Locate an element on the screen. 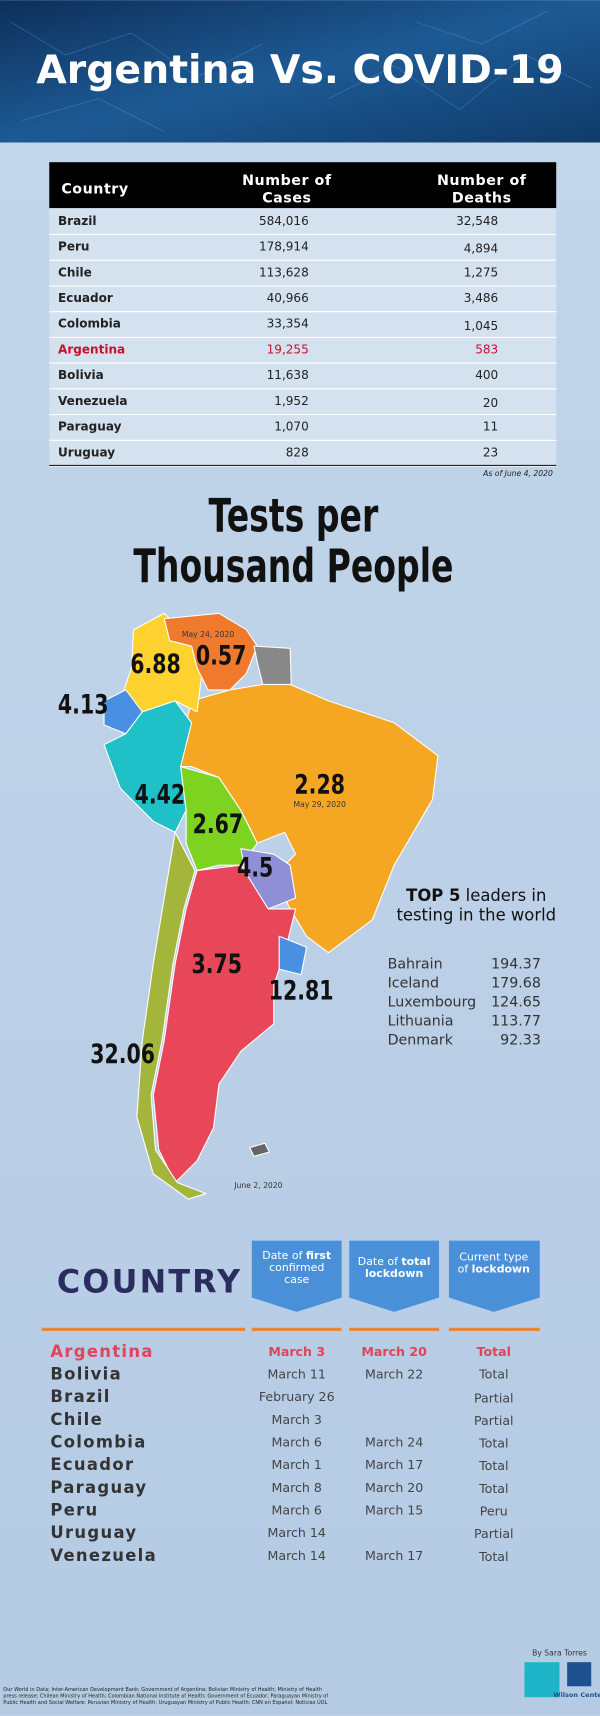 The height and width of the screenshot is (1716, 600). test-rate-label: 2.28 is located at coordinates (319, 784).